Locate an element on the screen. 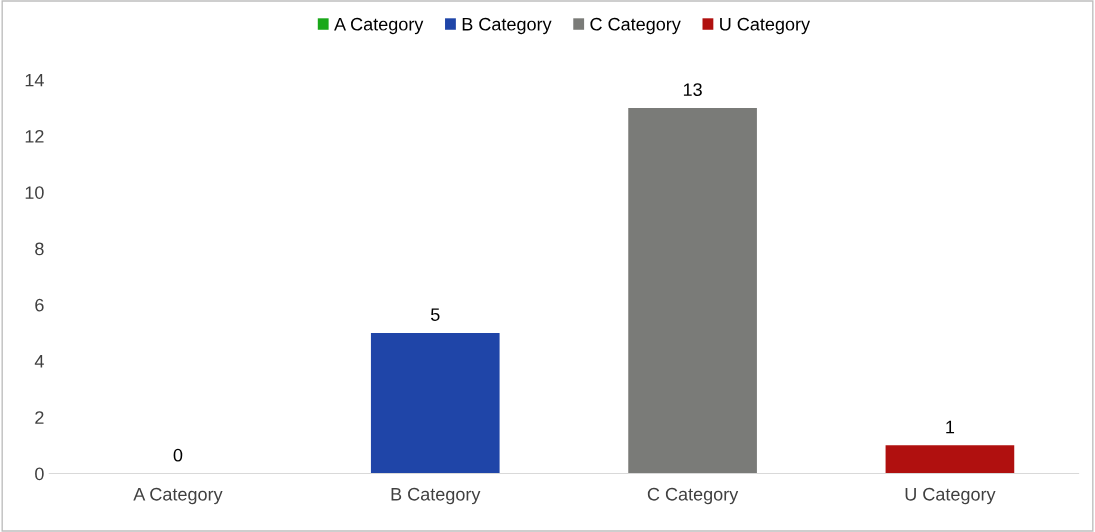 Image resolution: width=1095 pixels, height=532 pixels. data-label: 13 is located at coordinates (692, 90).